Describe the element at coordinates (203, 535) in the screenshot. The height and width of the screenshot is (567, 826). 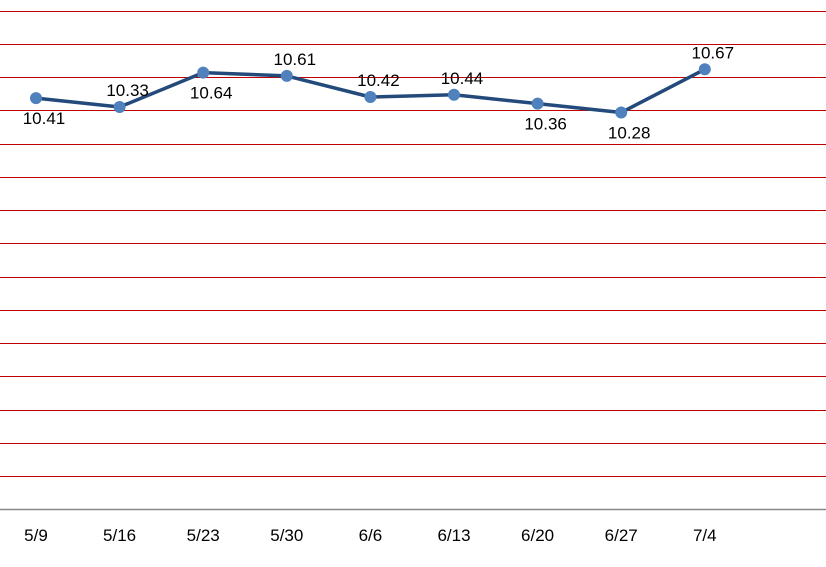
I see `x-tick-label: 5/23` at that location.